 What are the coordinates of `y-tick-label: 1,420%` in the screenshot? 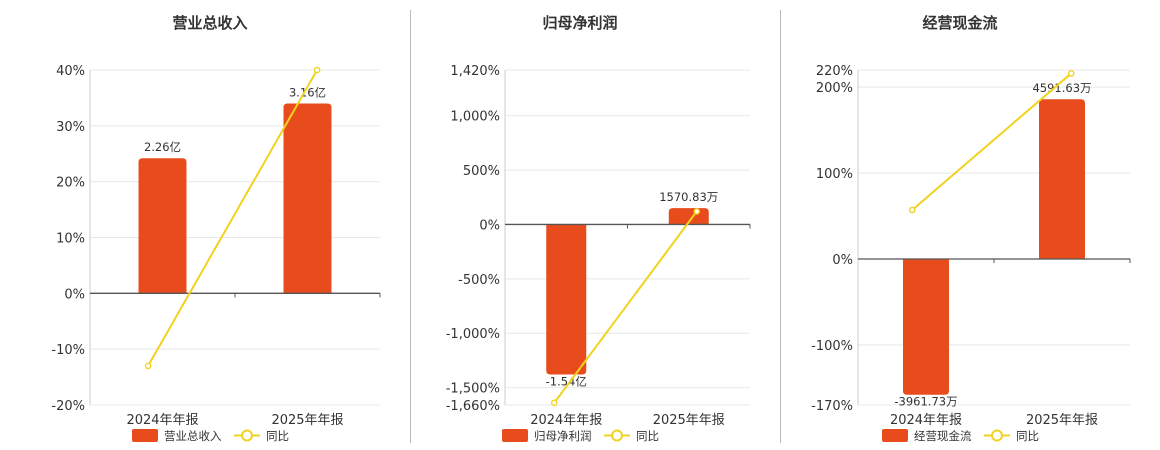 It's located at (475, 71).